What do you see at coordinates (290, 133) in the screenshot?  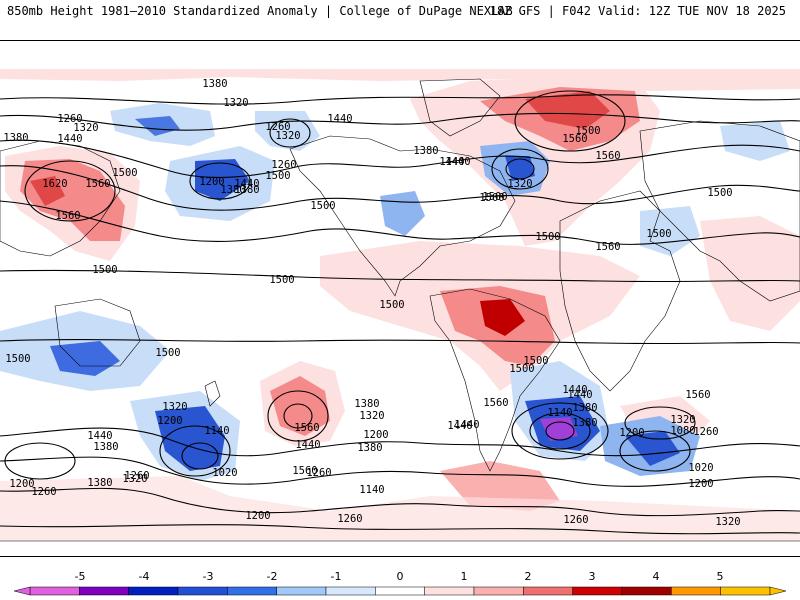 I see `contour-low-alaska` at bounding box center [290, 133].